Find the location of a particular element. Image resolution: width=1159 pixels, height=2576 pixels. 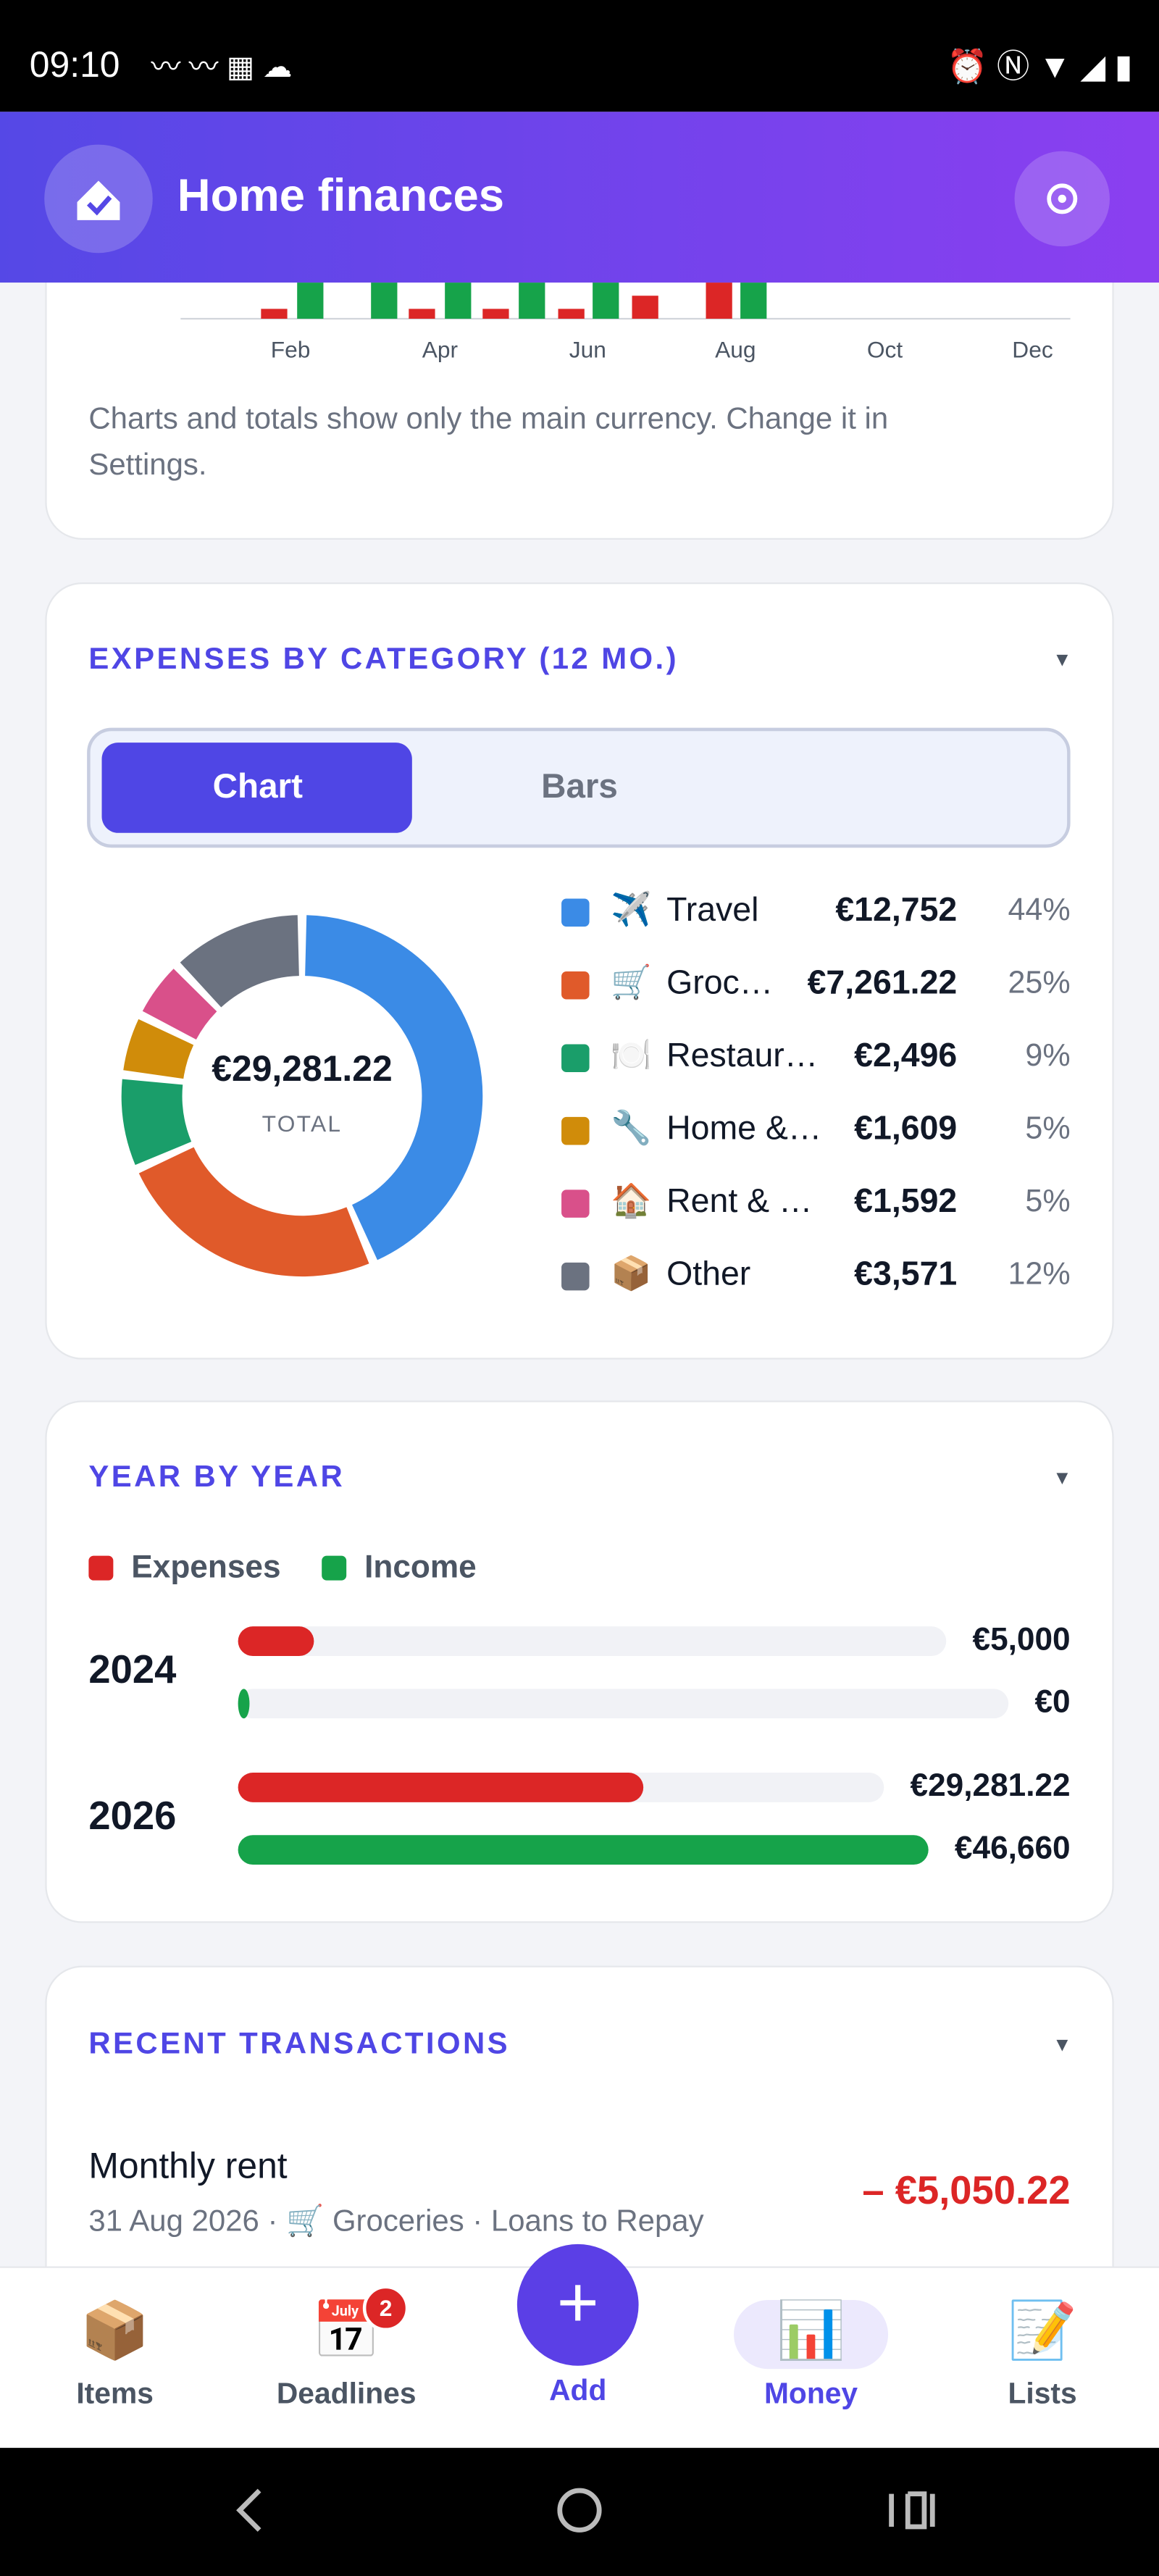

nav-label: Money is located at coordinates (811, 2392).